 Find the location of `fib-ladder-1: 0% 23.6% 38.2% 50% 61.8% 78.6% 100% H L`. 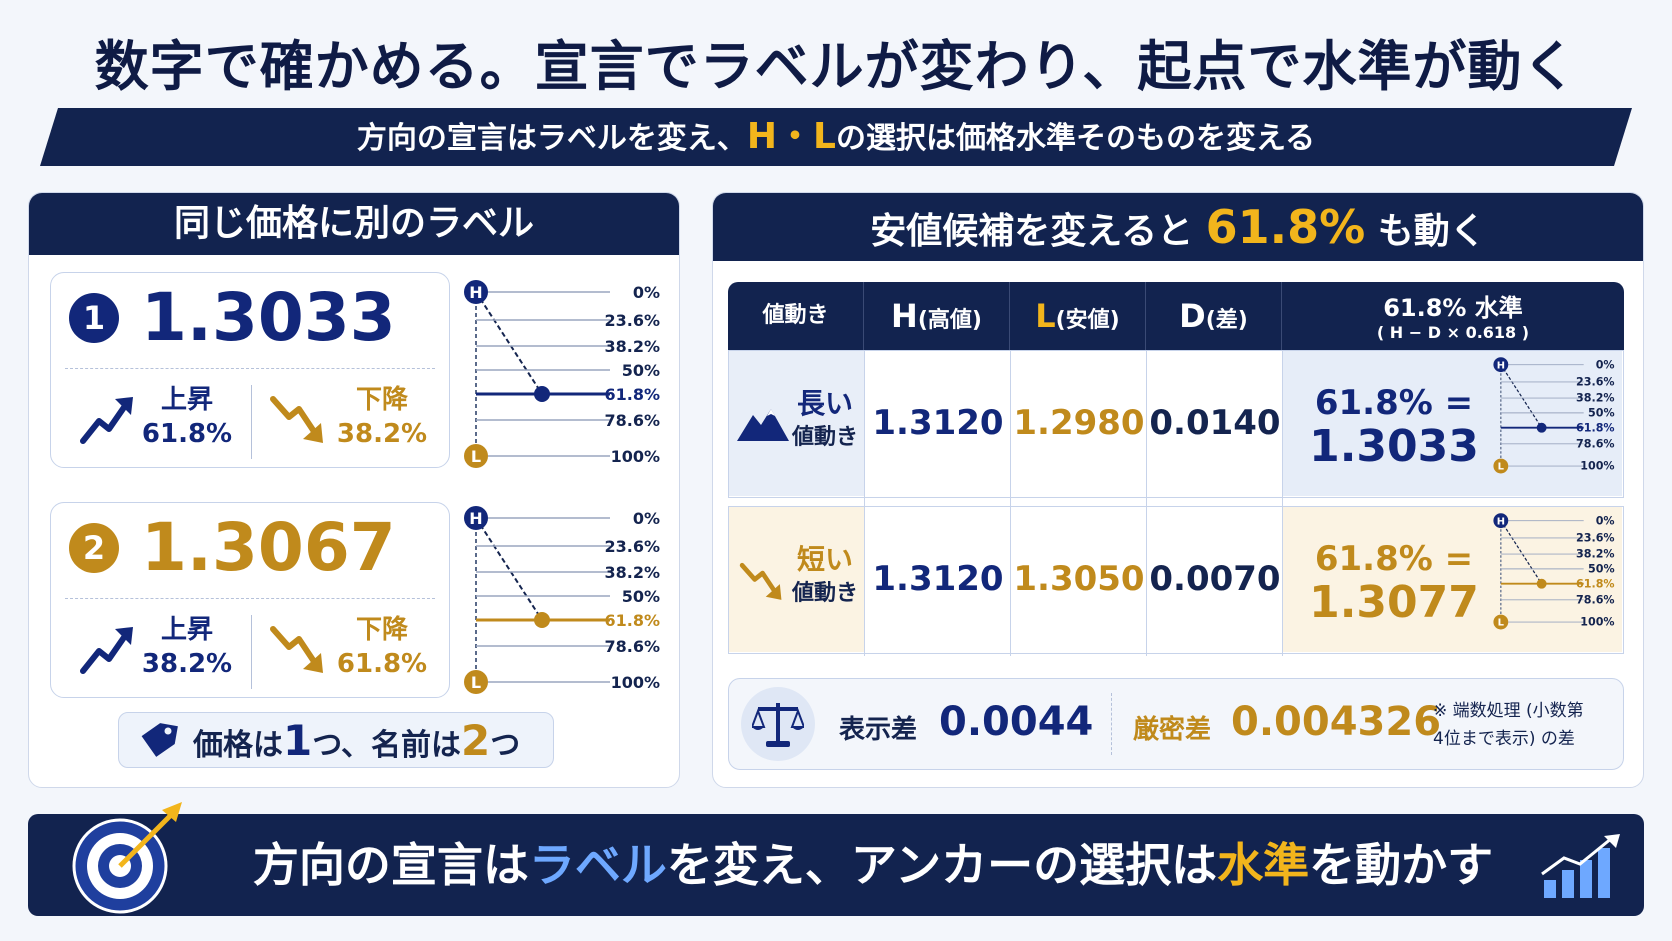

fib-ladder-1: 0% 23.6% 38.2% 50% 61.8% 78.6% 100% H L is located at coordinates (562, 374).